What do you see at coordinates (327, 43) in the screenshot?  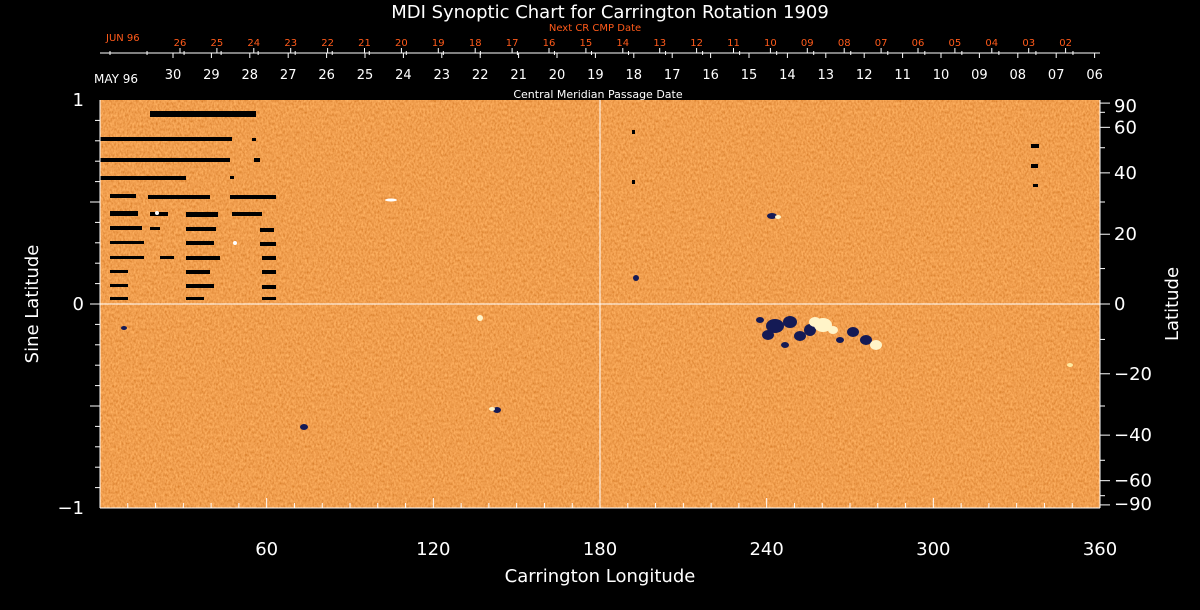 I see `next-cr-day-label: 22` at bounding box center [327, 43].